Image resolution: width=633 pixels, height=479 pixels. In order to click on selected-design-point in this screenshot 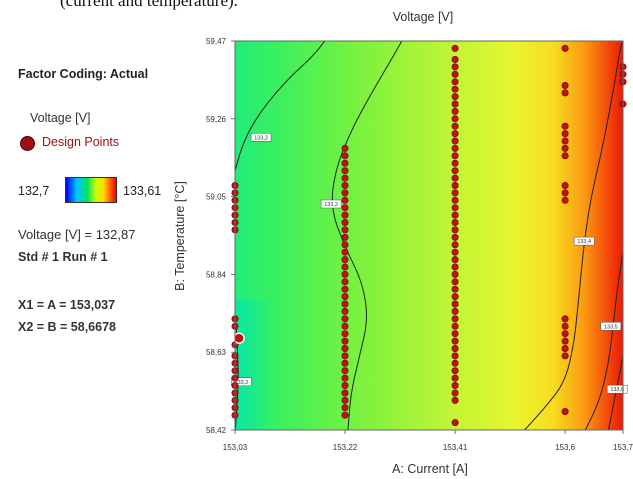, I will do `click(239, 338)`.